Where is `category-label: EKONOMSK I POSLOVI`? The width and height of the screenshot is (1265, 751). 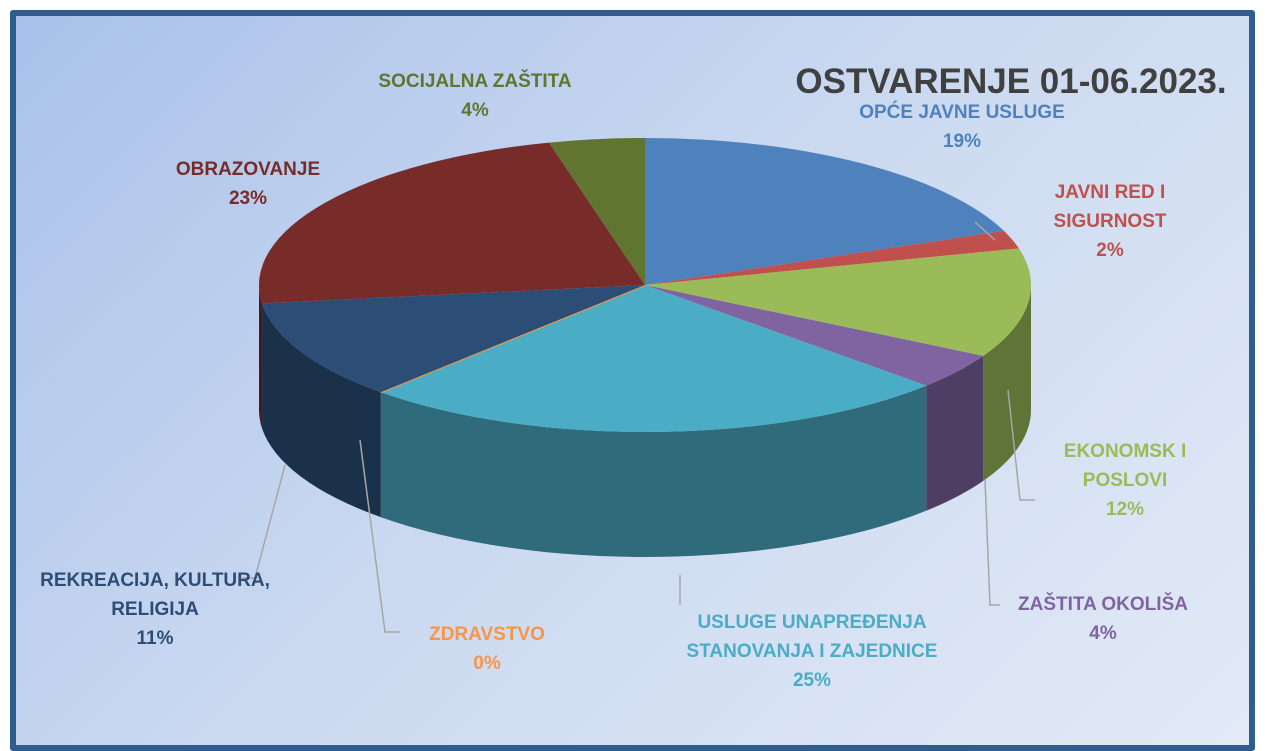
category-label: EKONOMSK I POSLOVI is located at coordinates (1125, 466).